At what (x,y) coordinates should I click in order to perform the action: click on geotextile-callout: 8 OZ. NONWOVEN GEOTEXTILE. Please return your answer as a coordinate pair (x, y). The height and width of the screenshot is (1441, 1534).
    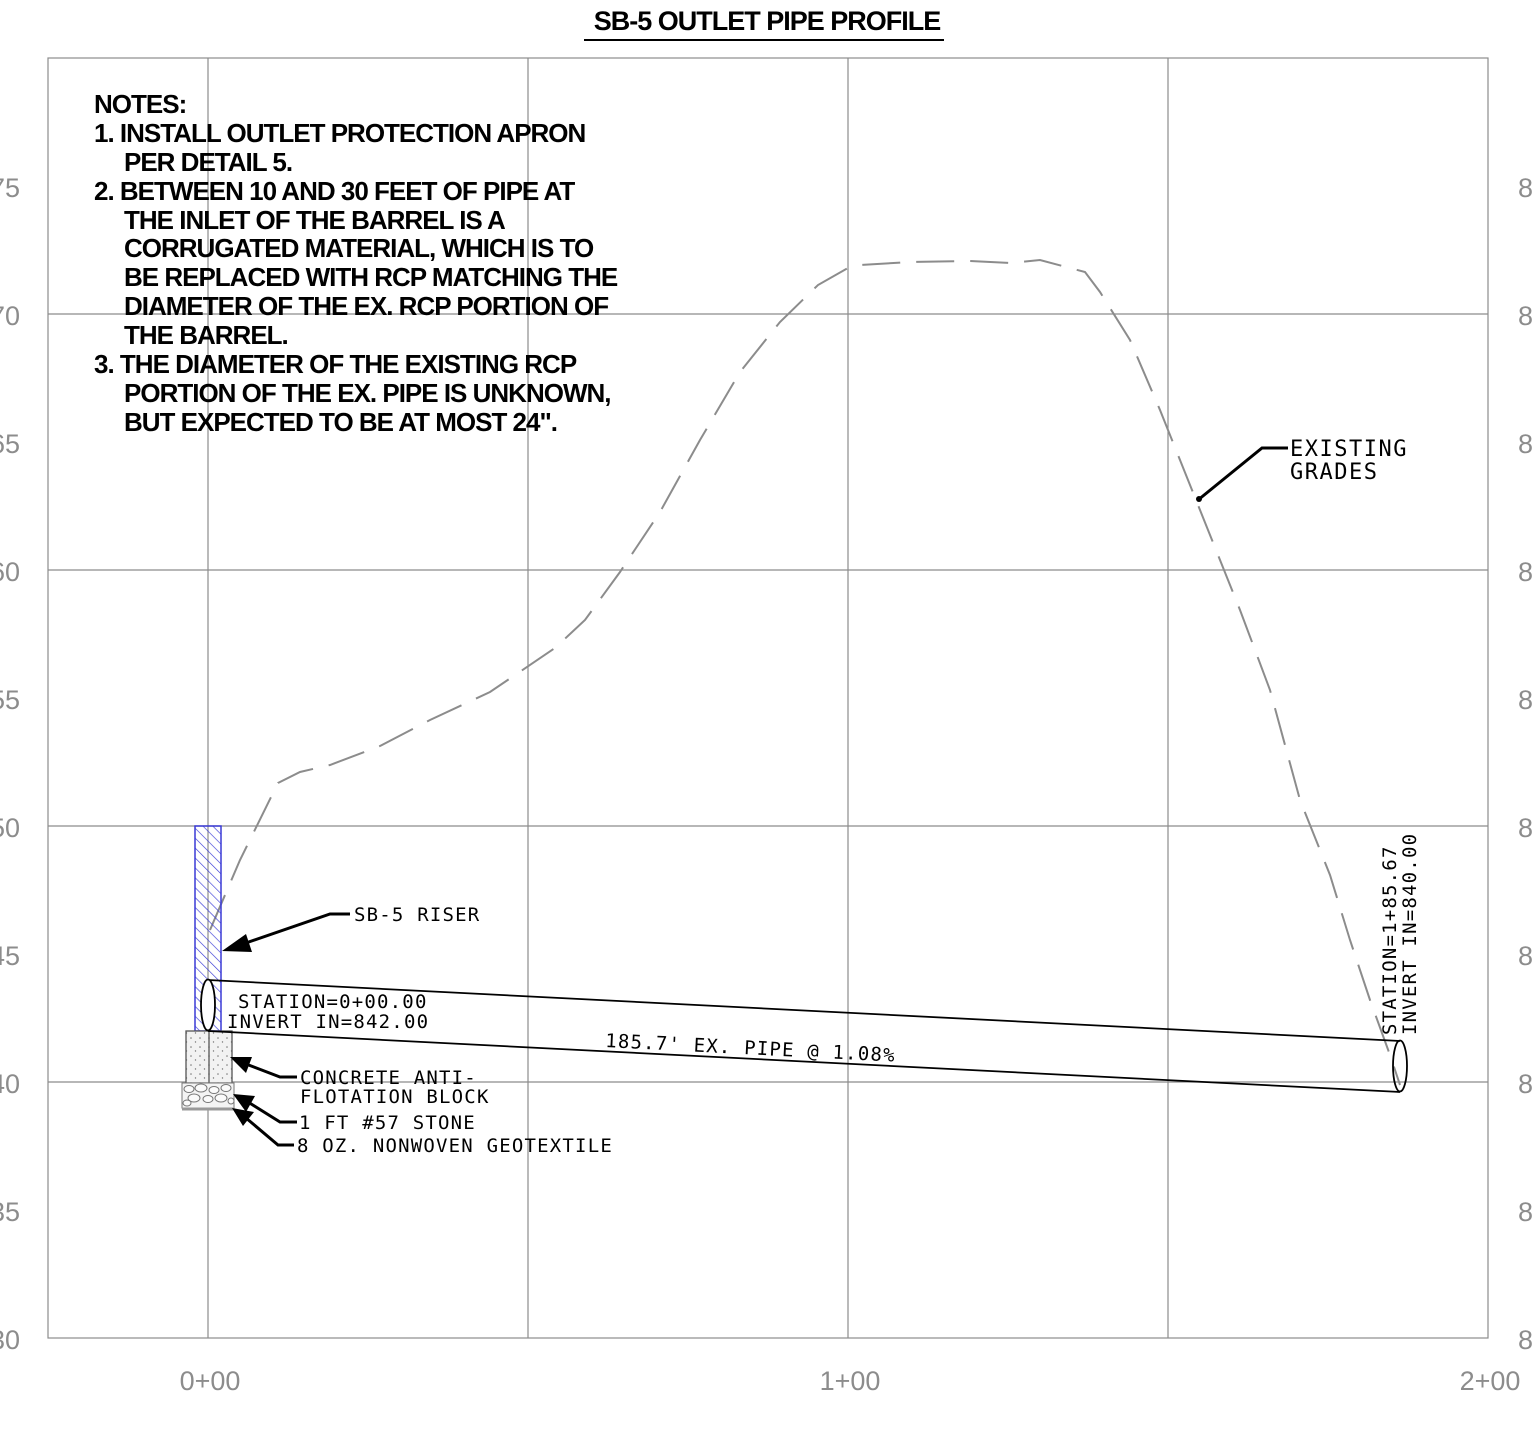
    Looking at the image, I should click on (422, 1132).